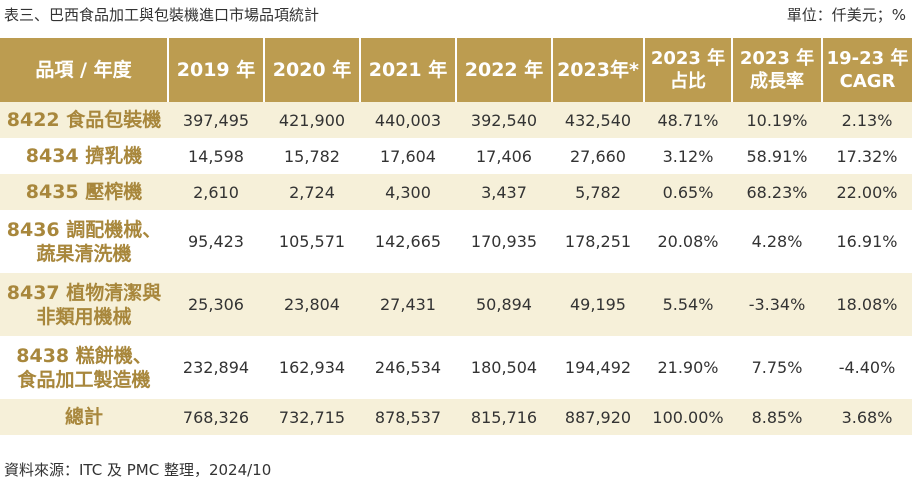 This screenshot has width=912, height=481. Describe the element at coordinates (312, 304) in the screenshot. I see `cell-2020: 23,804` at that location.